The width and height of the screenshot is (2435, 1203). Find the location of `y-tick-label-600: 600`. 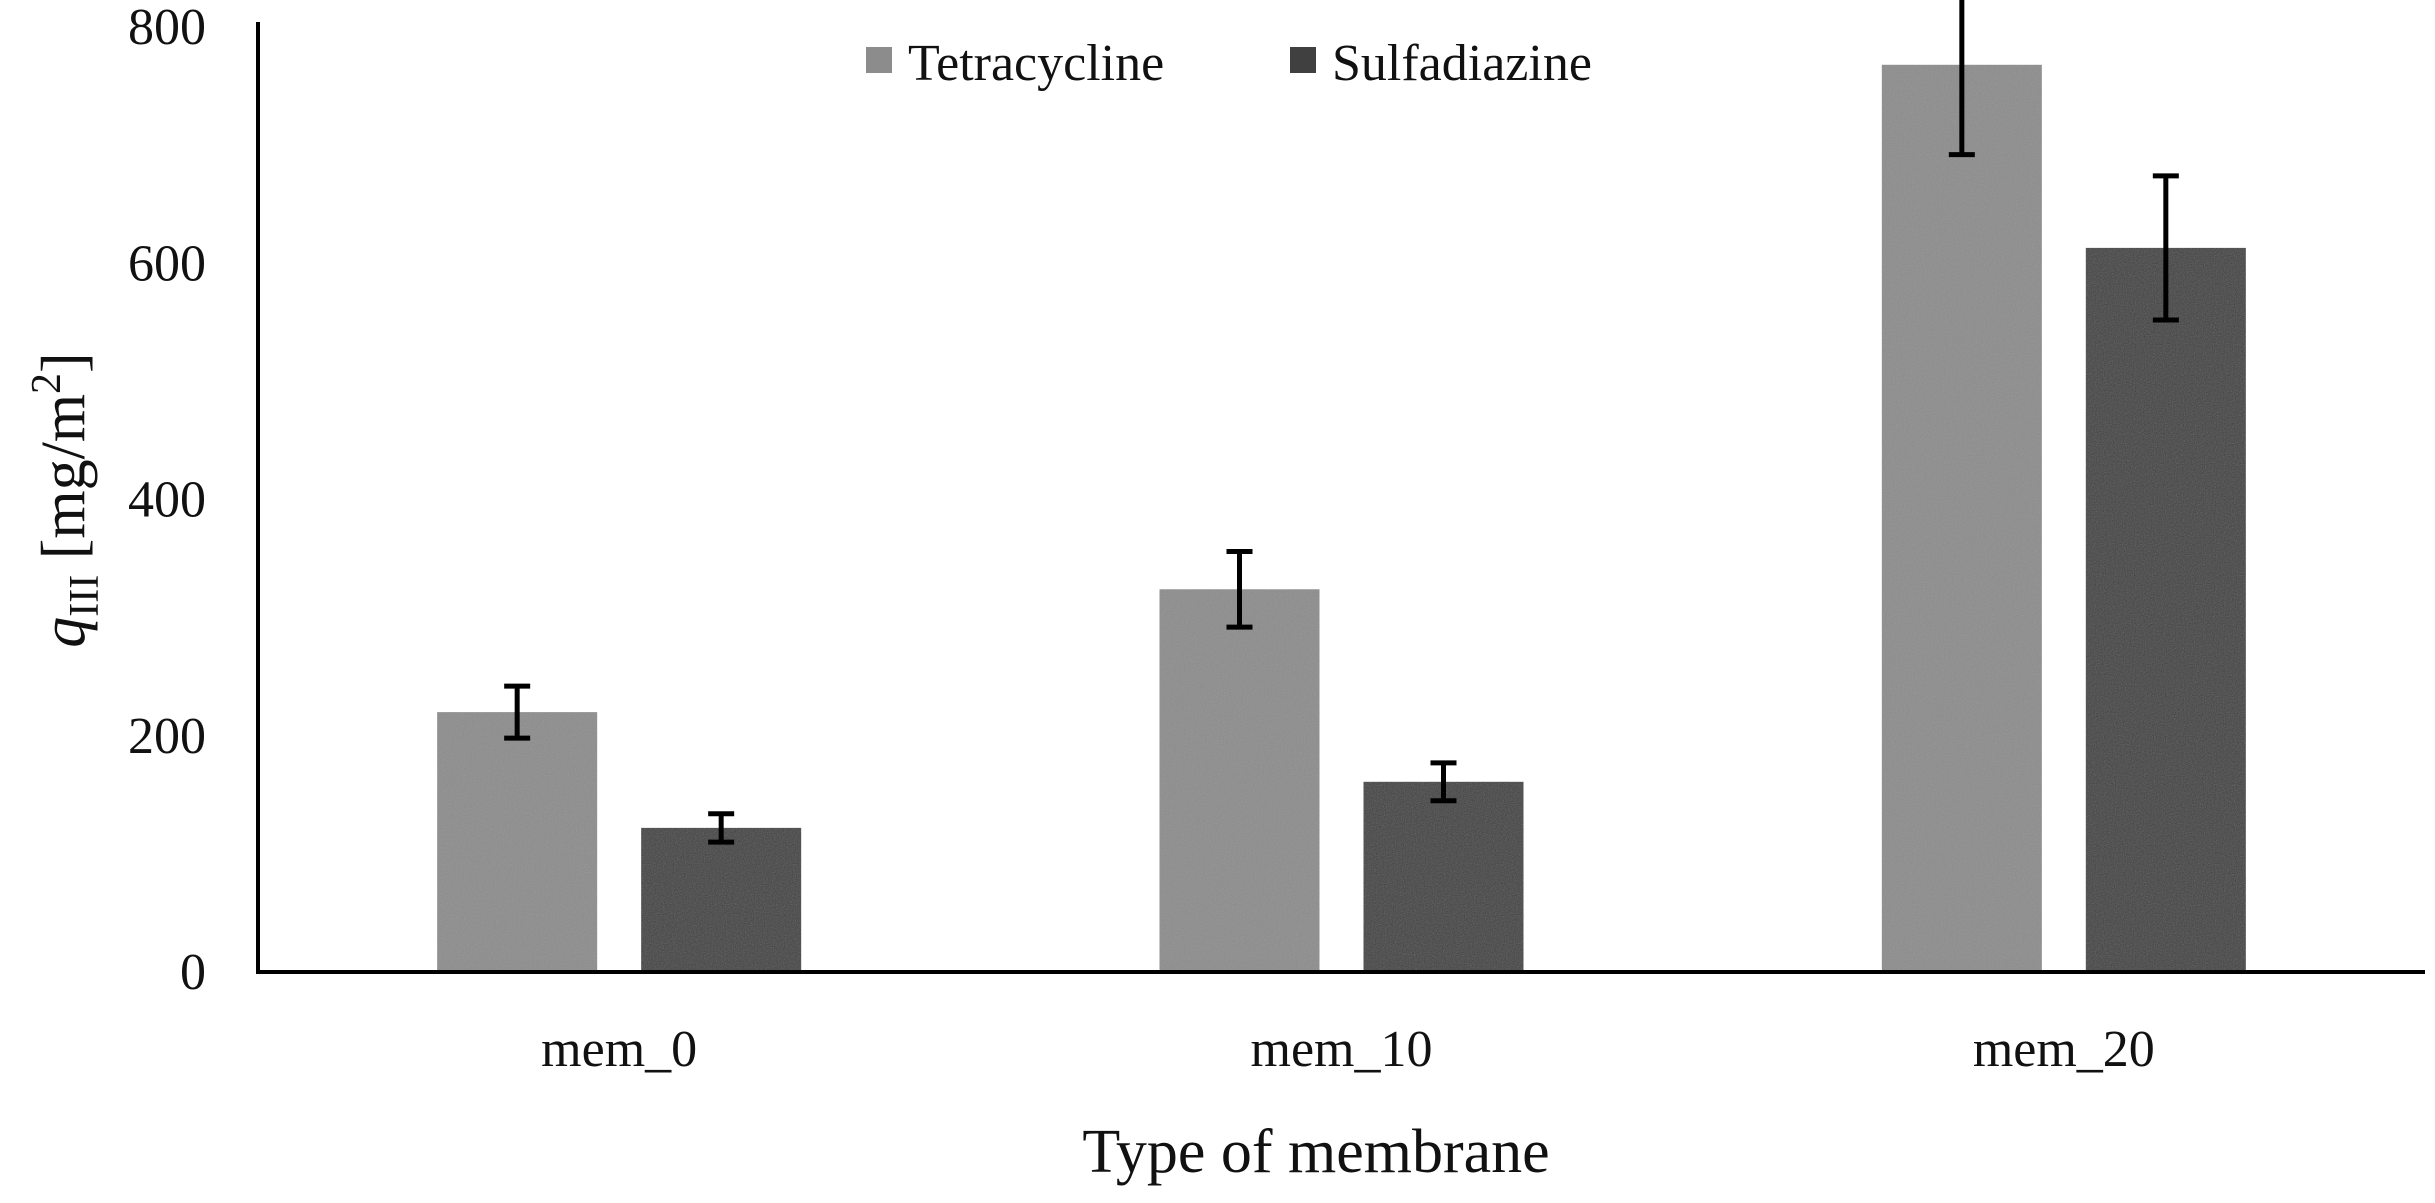

y-tick-label-600: 600 is located at coordinates (167, 263).